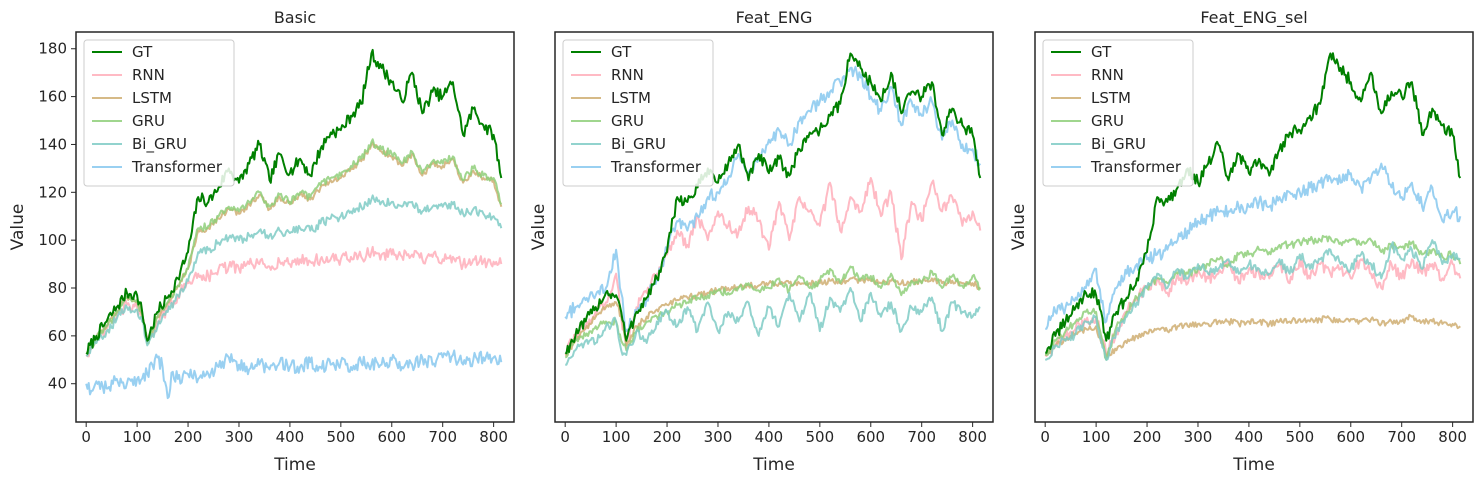 This screenshot has height=484, width=1484. What do you see at coordinates (1253, 336) in the screenshot?
I see `series-line-lstm` at bounding box center [1253, 336].